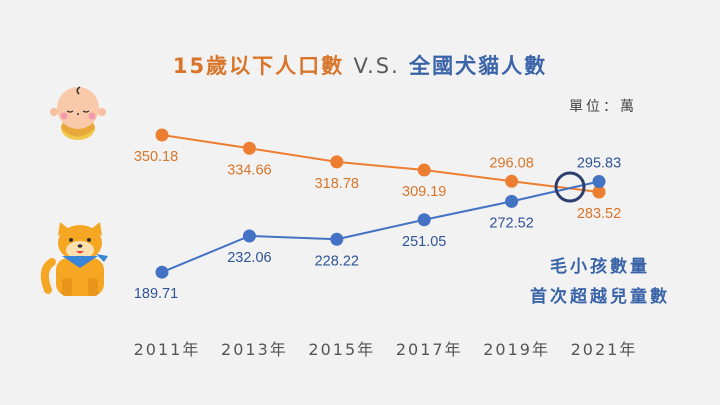 This screenshot has width=720, height=405. I want to click on x-tick-label: 2019年, so click(516, 349).